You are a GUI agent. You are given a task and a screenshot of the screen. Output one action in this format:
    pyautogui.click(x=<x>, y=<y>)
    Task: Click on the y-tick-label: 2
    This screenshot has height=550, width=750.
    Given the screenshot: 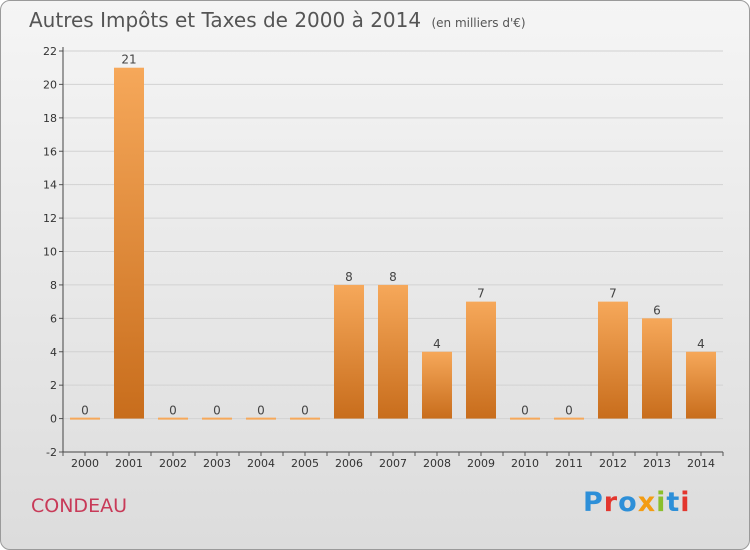 What is the action you would take?
    pyautogui.click(x=53, y=385)
    